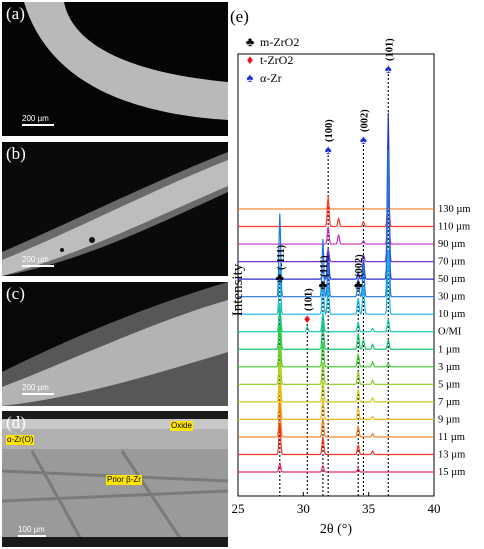 The width and height of the screenshot is (484, 549). What do you see at coordinates (451, 244) in the screenshot?
I see `series-label: 90 µm` at bounding box center [451, 244].